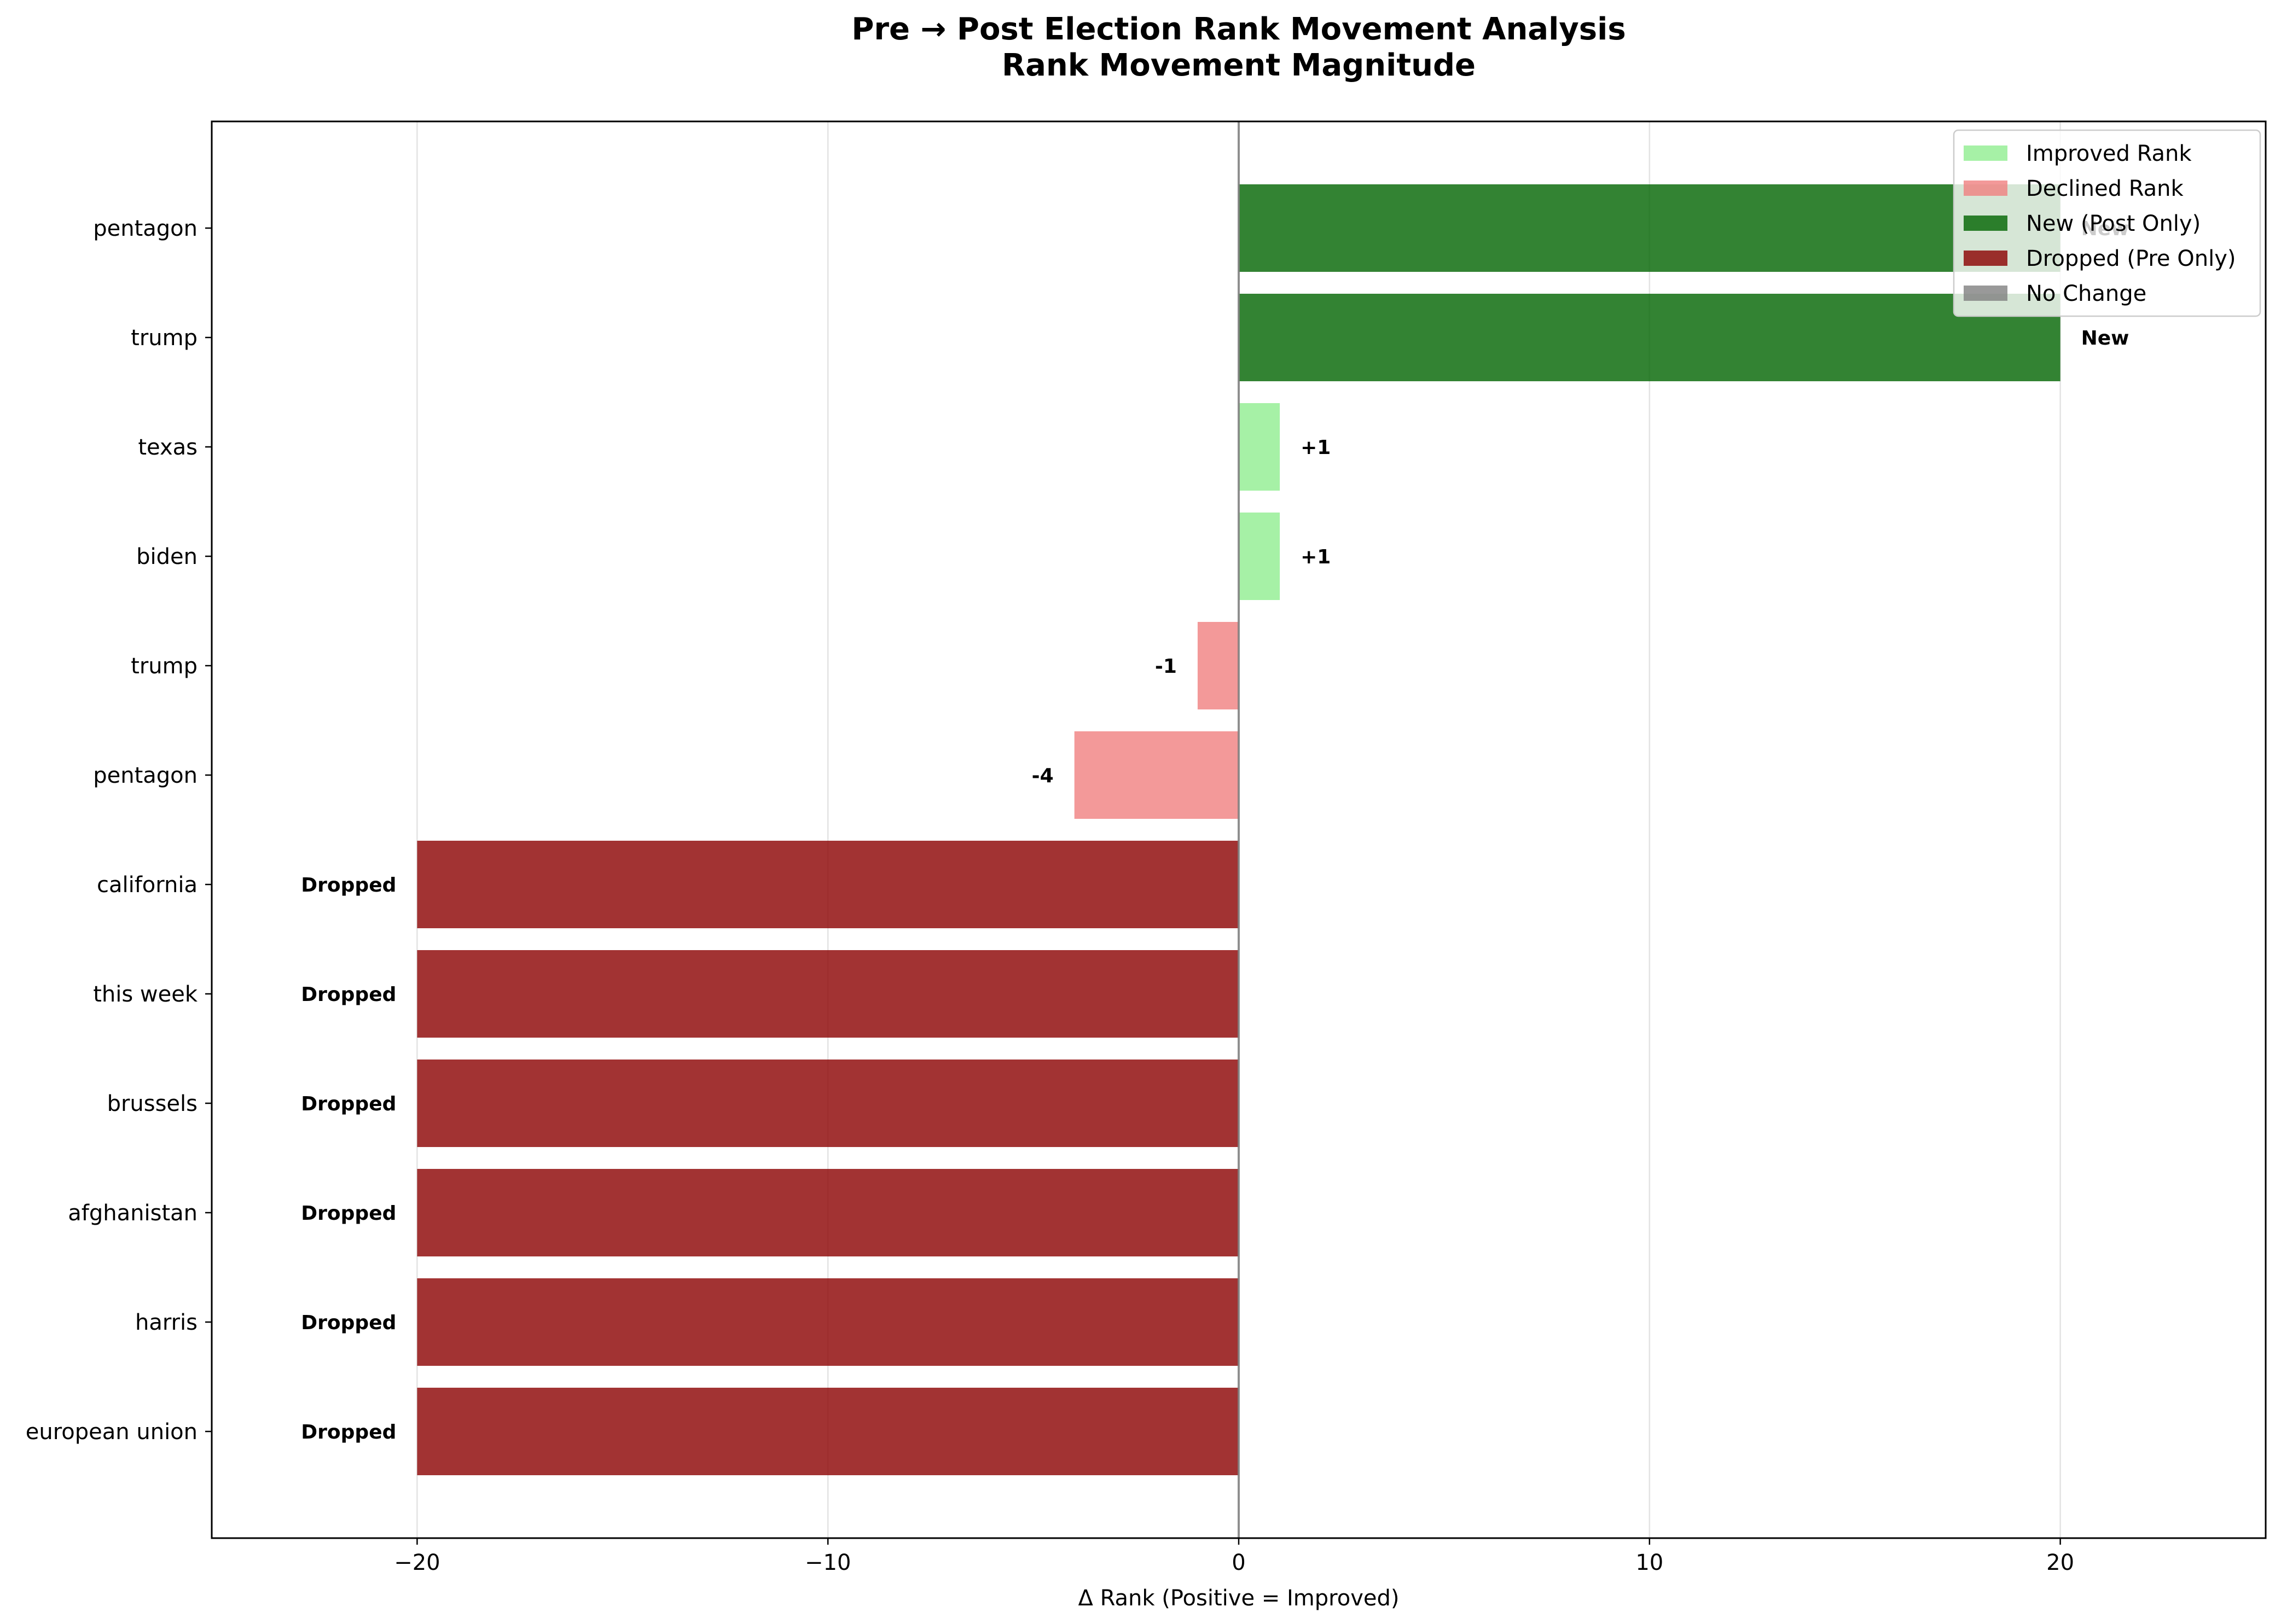 Image resolution: width=2281 pixels, height=1624 pixels. Describe the element at coordinates (112, 1432) in the screenshot. I see `y-tick-label: european union` at that location.